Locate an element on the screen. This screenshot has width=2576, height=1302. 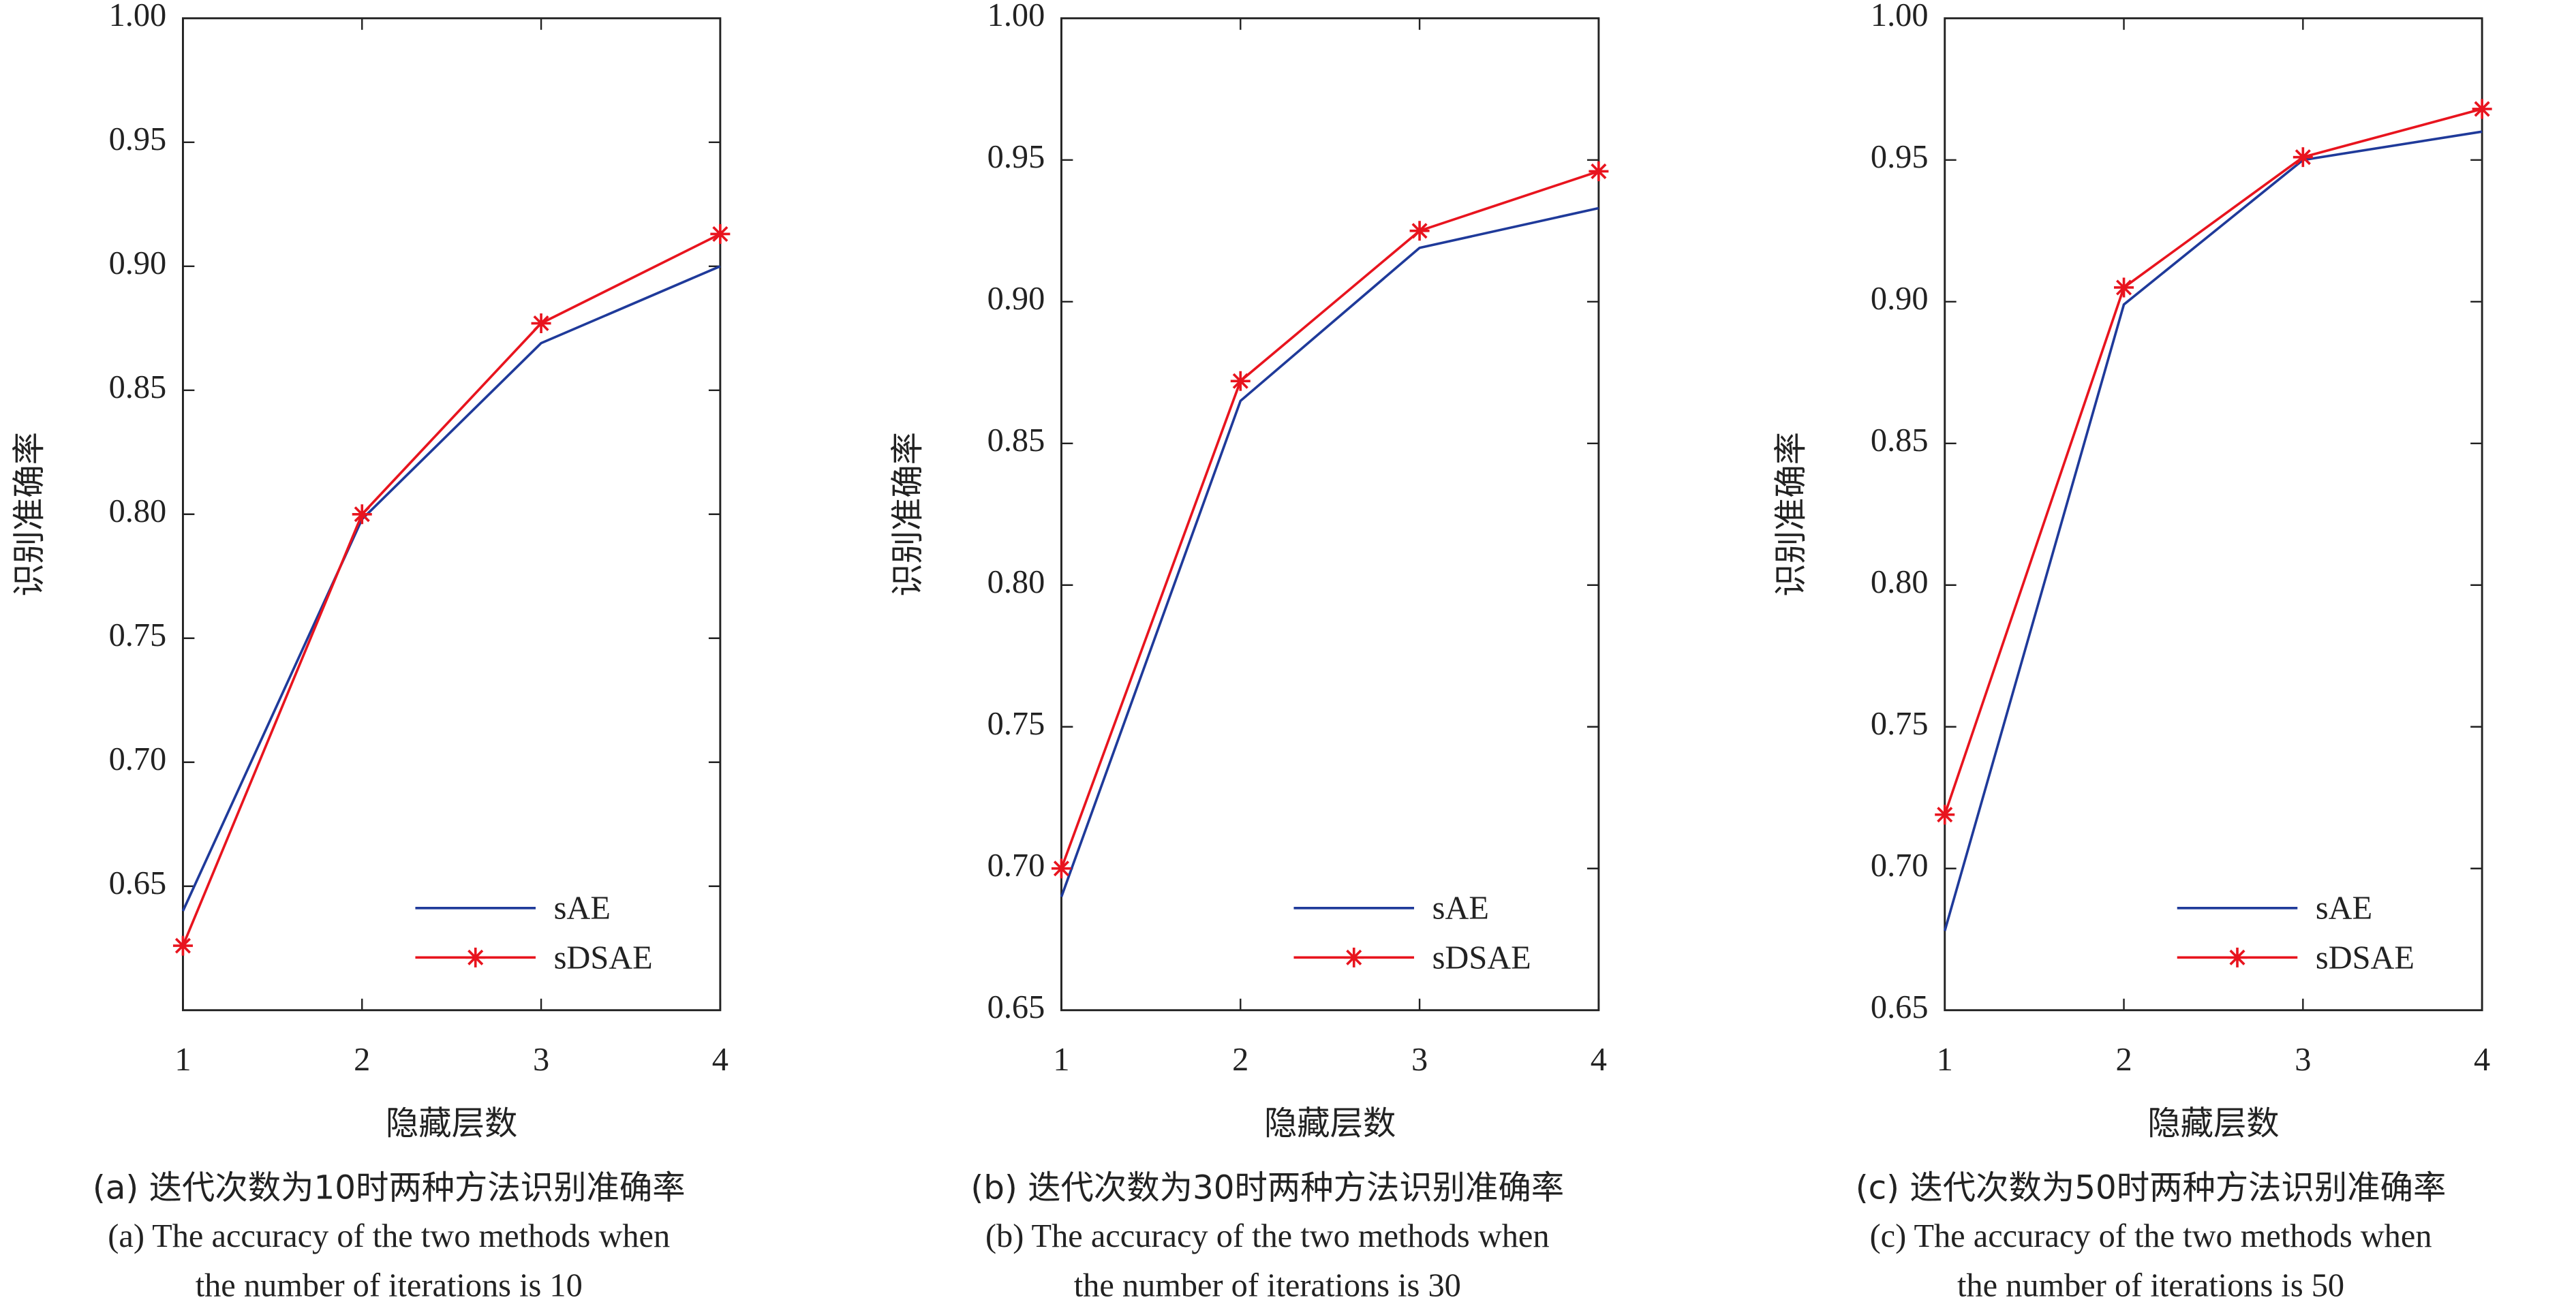
caption: (c) 迭代次数为50时两种方法识别准确率 is located at coordinates (2151, 1187).